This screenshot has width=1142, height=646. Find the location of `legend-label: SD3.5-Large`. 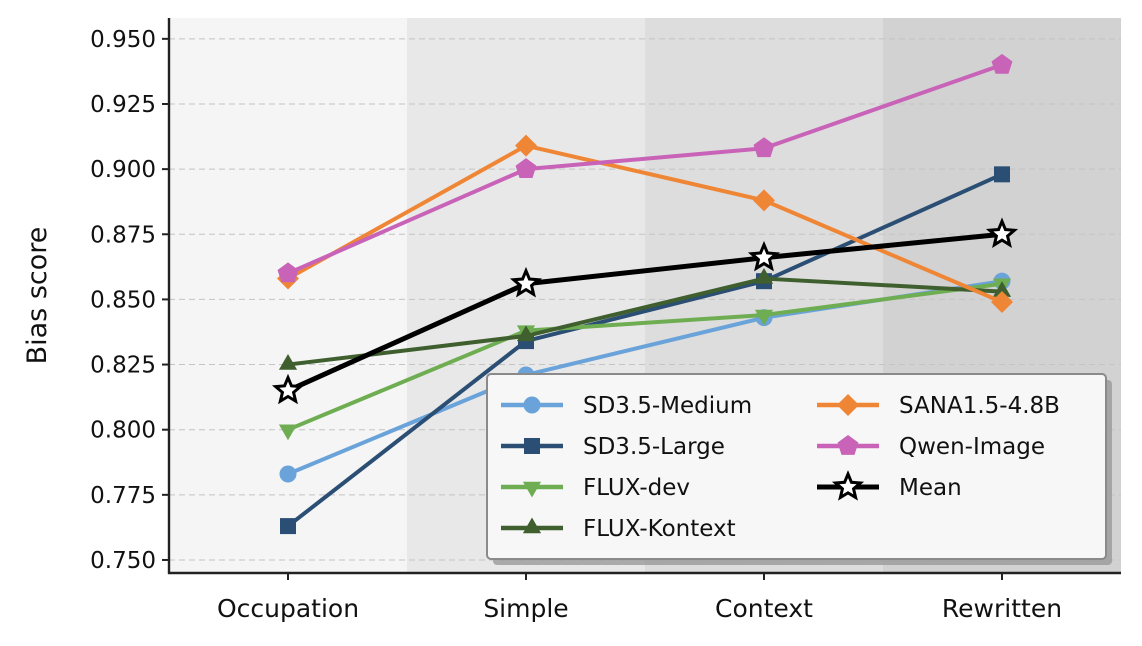

legend-label: SD3.5-Large is located at coordinates (654, 447).